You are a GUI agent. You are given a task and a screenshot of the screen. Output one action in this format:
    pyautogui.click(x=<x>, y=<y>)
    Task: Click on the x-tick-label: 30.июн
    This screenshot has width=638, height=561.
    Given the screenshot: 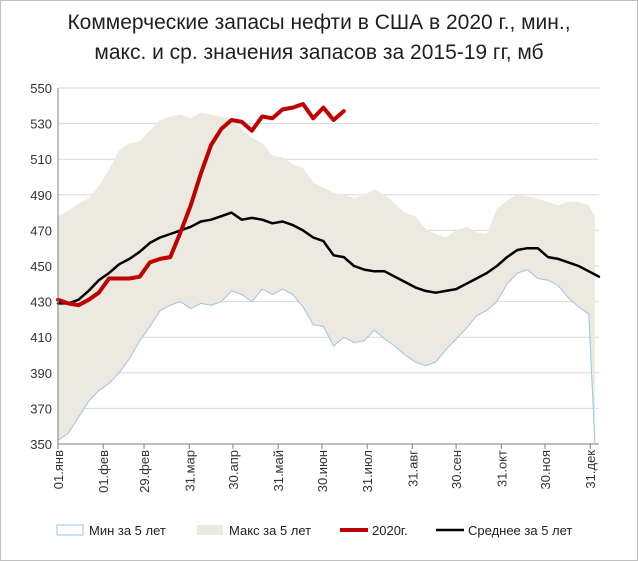 What is the action you would take?
    pyautogui.click(x=322, y=471)
    